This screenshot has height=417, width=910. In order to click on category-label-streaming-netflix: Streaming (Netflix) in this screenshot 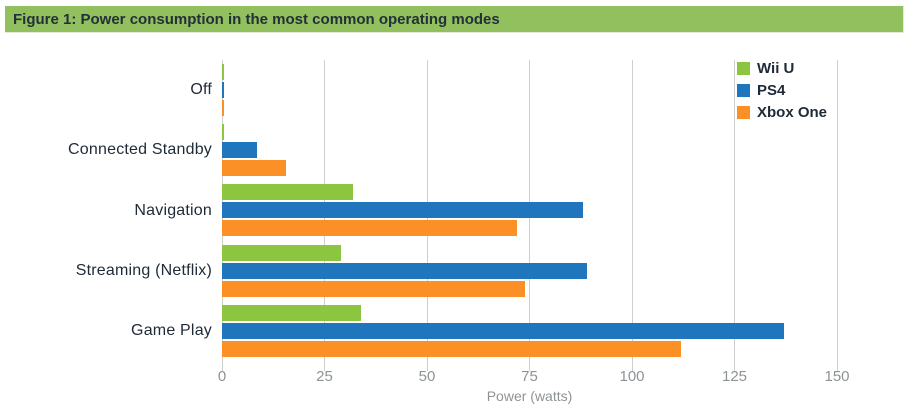, I will do `click(143, 270)`.